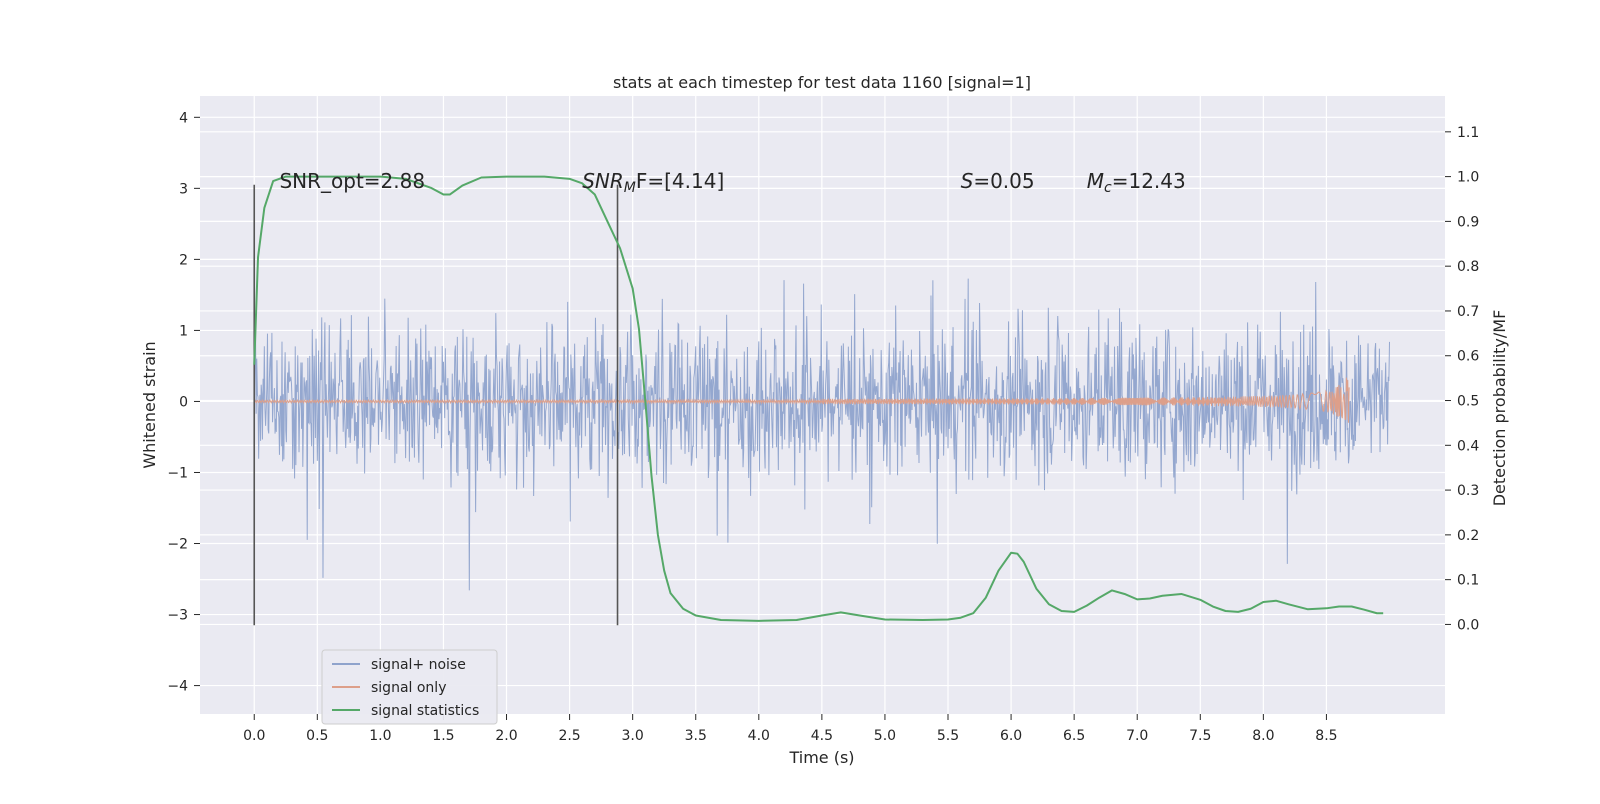 Image resolution: width=1600 pixels, height=804 pixels. I want to click on y2-tick-label: 1.1, so click(1468, 133).